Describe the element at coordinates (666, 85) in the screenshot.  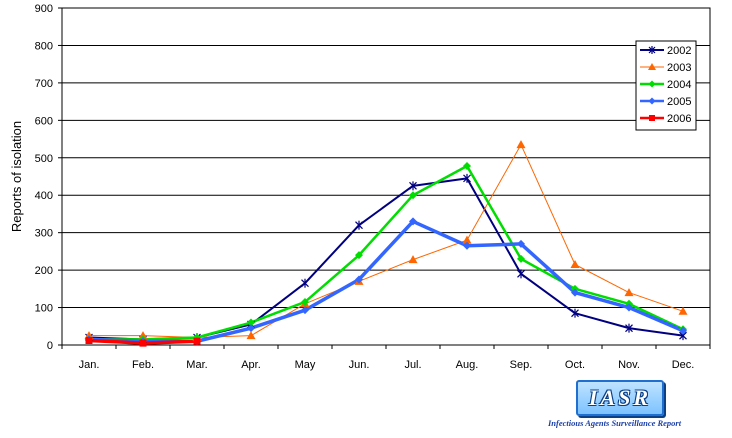
I see `legend` at that location.